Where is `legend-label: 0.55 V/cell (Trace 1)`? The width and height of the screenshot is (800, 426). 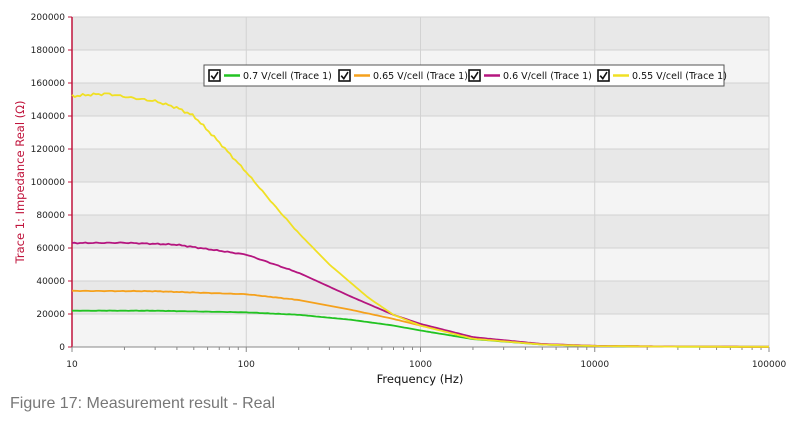 legend-label: 0.55 V/cell (Trace 1) is located at coordinates (679, 76).